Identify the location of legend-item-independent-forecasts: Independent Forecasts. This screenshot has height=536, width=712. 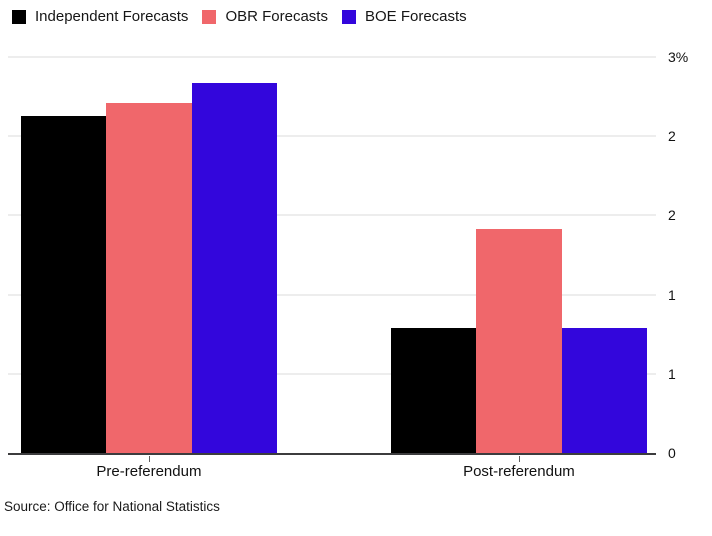
(100, 16).